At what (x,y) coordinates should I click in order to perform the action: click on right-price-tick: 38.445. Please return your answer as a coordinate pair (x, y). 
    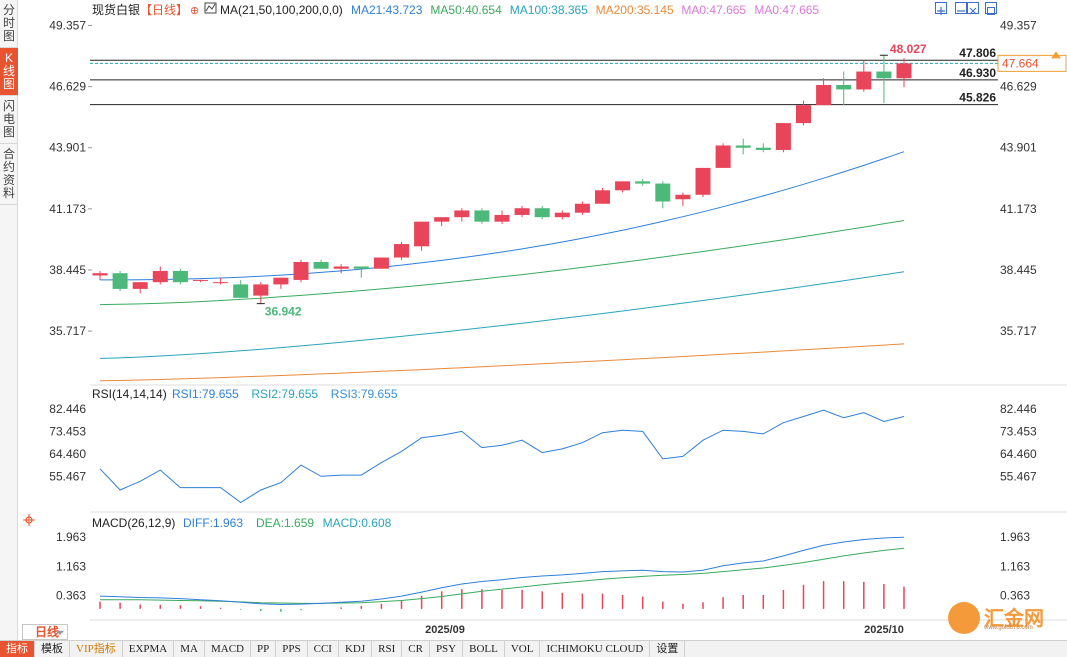
    Looking at the image, I should click on (1018, 270).